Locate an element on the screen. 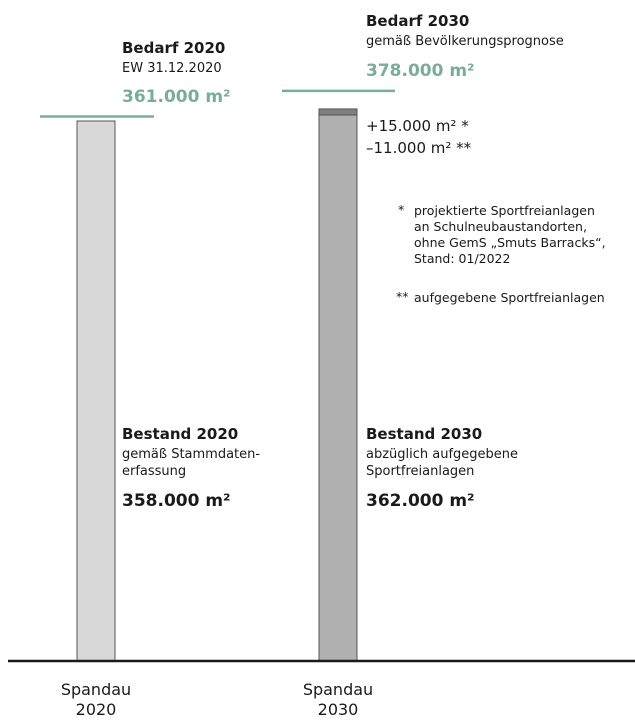  footnote-2-marker: ** is located at coordinates (402, 296).